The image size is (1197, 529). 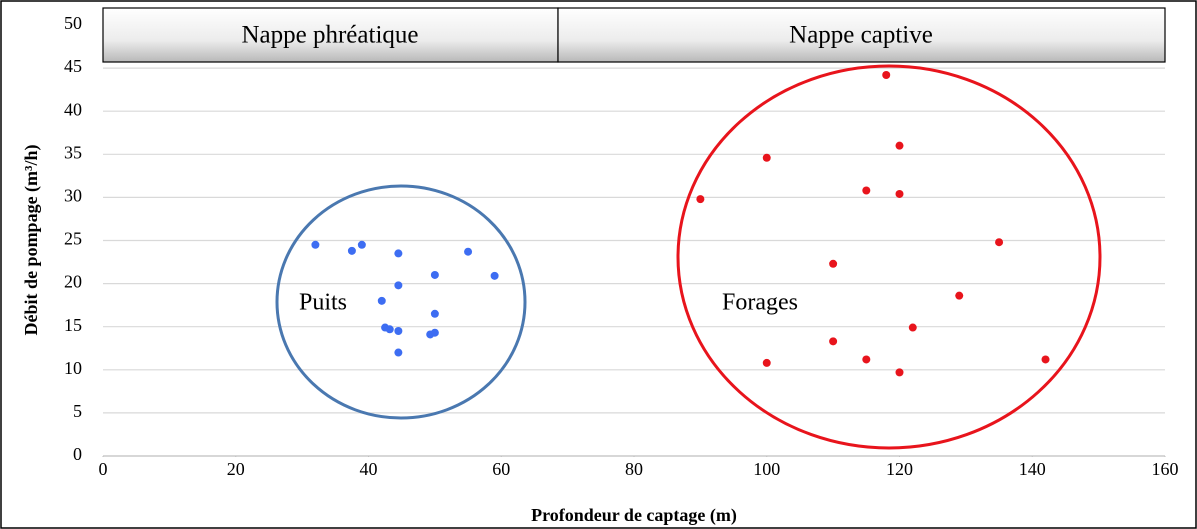 I want to click on x-tick-label: 60, so click(x=501, y=469).